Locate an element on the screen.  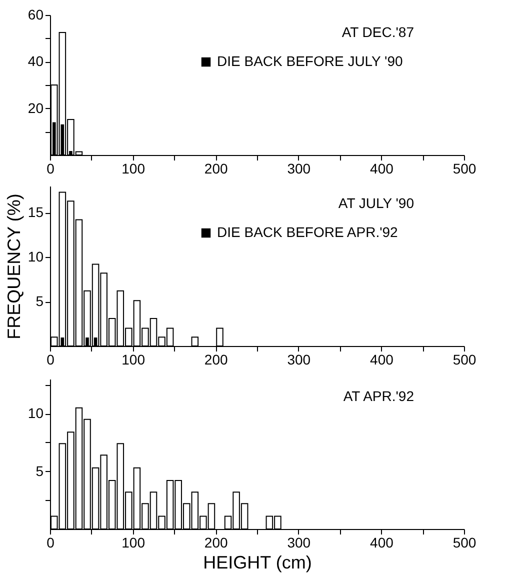
x-axis-title: HEIGHT (cm) is located at coordinates (257, 562).